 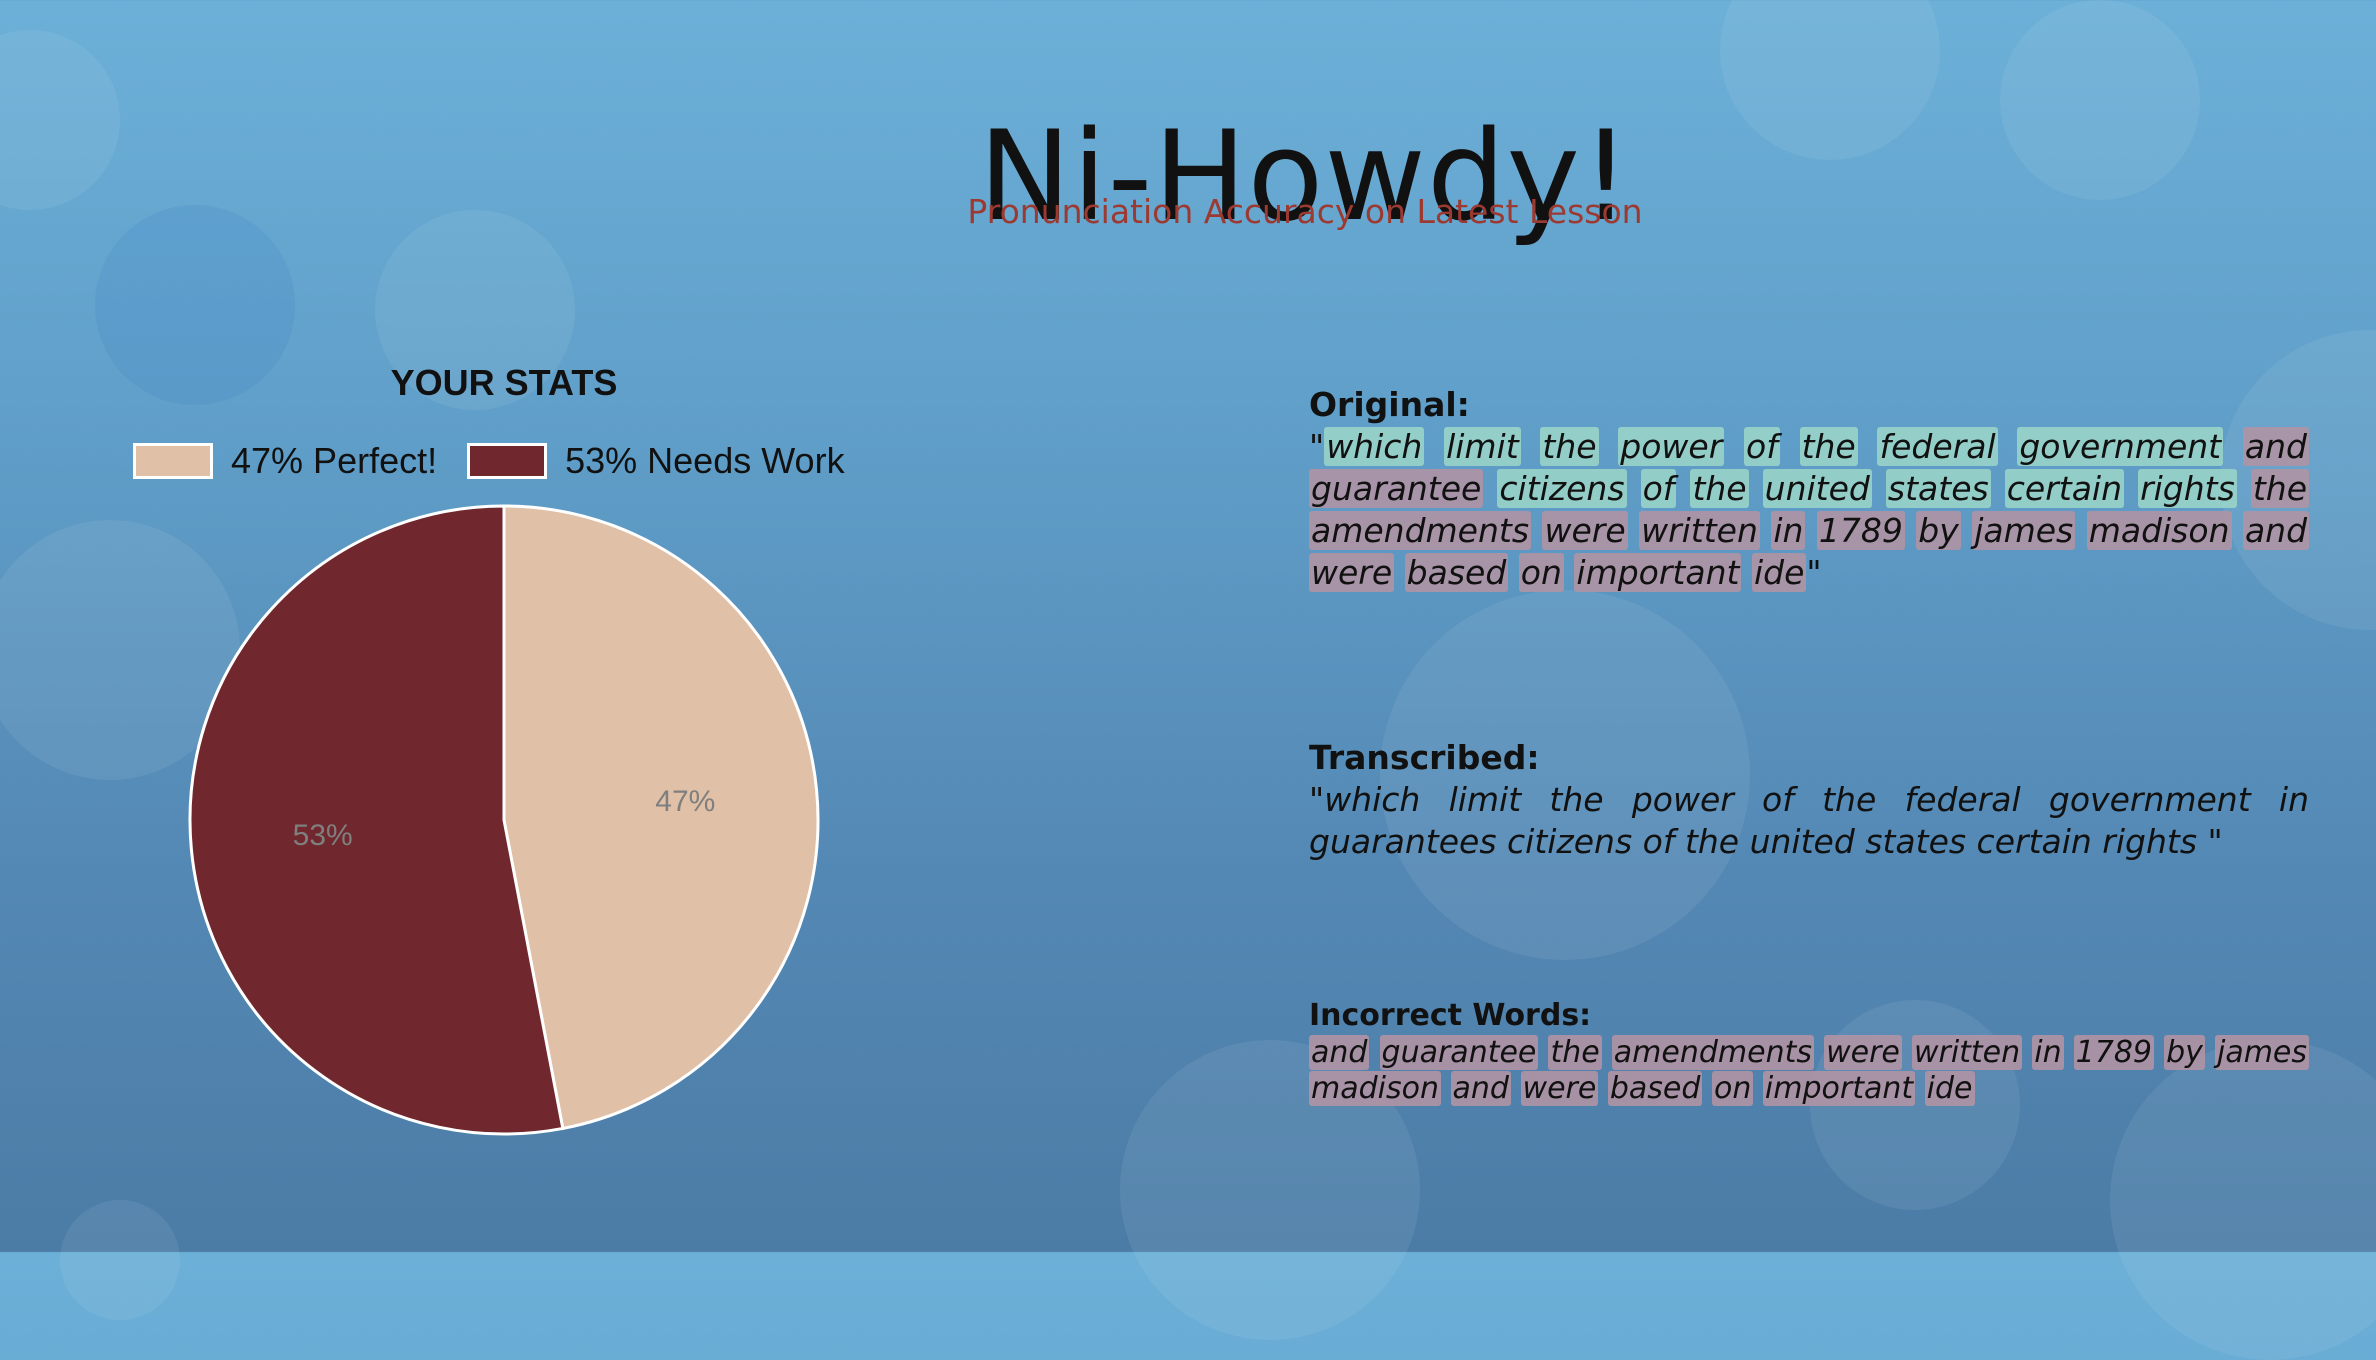 I want to click on legend-swatch-needs-work, so click(x=507, y=461).